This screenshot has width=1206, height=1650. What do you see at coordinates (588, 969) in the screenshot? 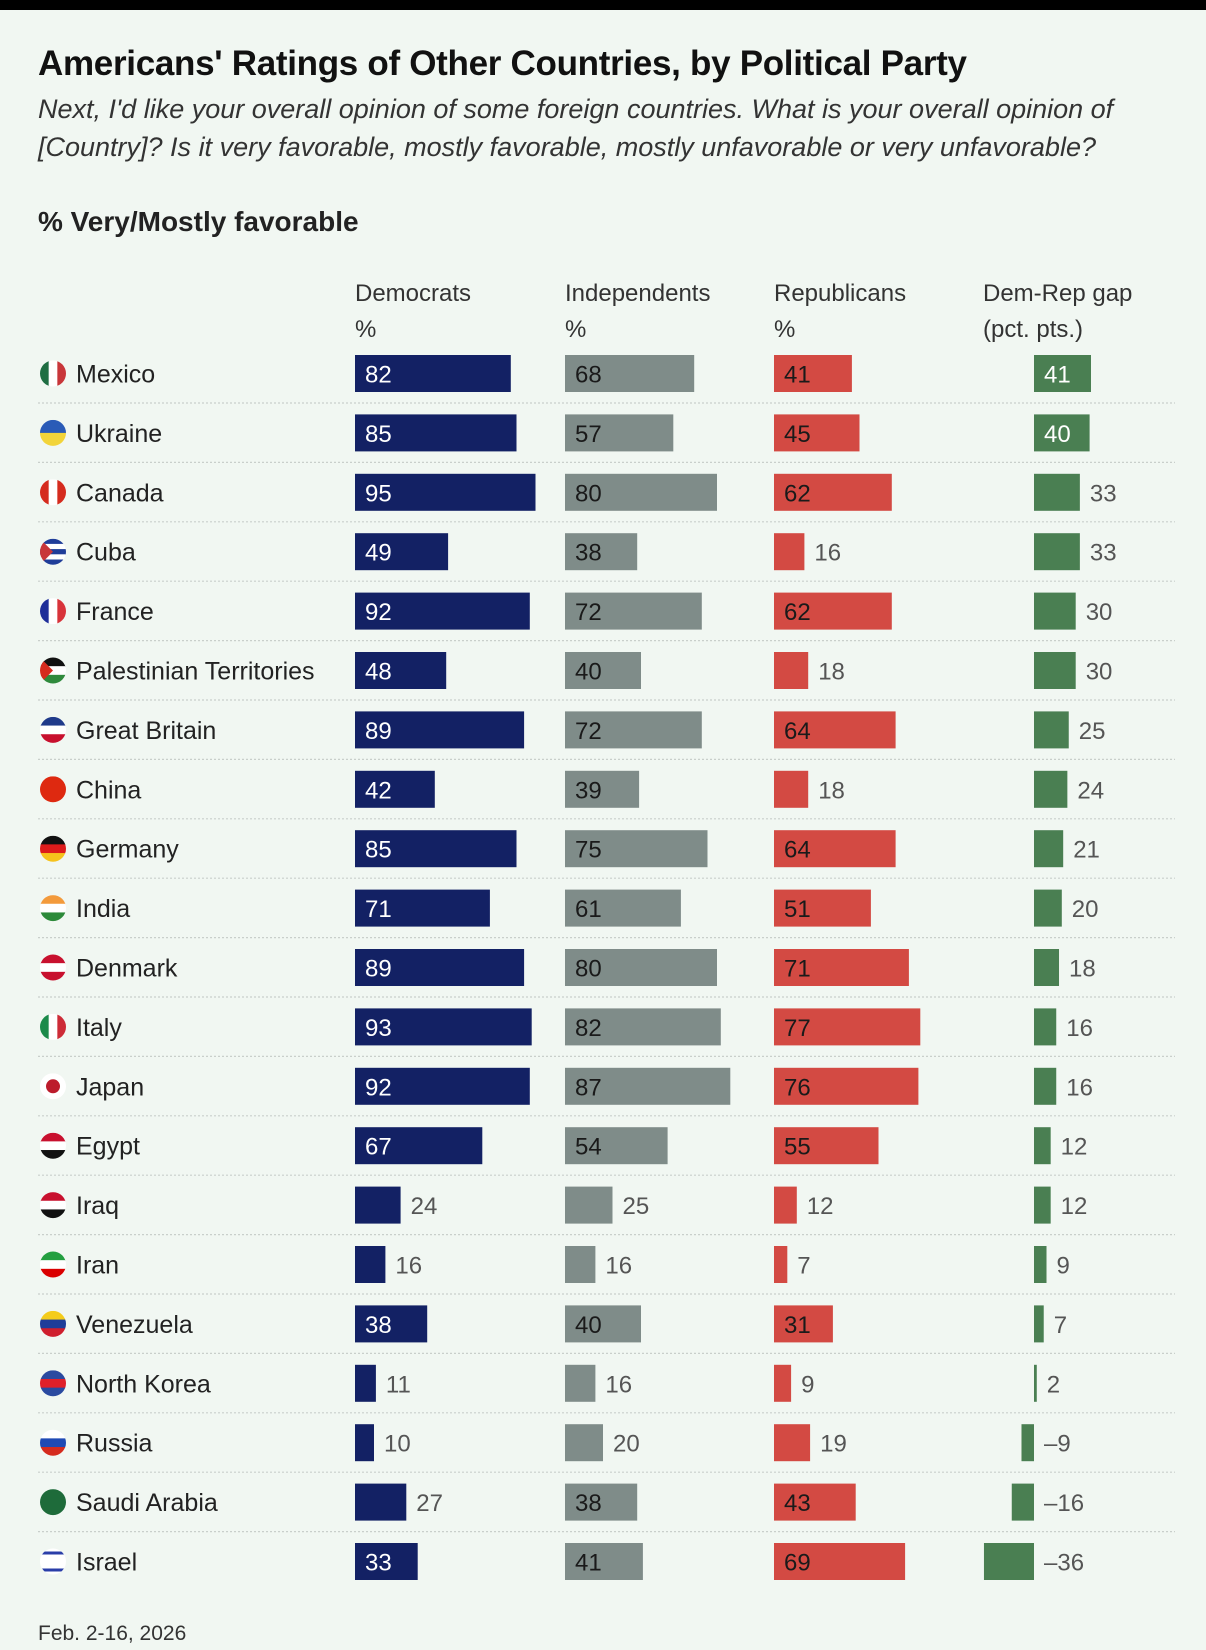
I see `ind-value-label: 80` at bounding box center [588, 969].